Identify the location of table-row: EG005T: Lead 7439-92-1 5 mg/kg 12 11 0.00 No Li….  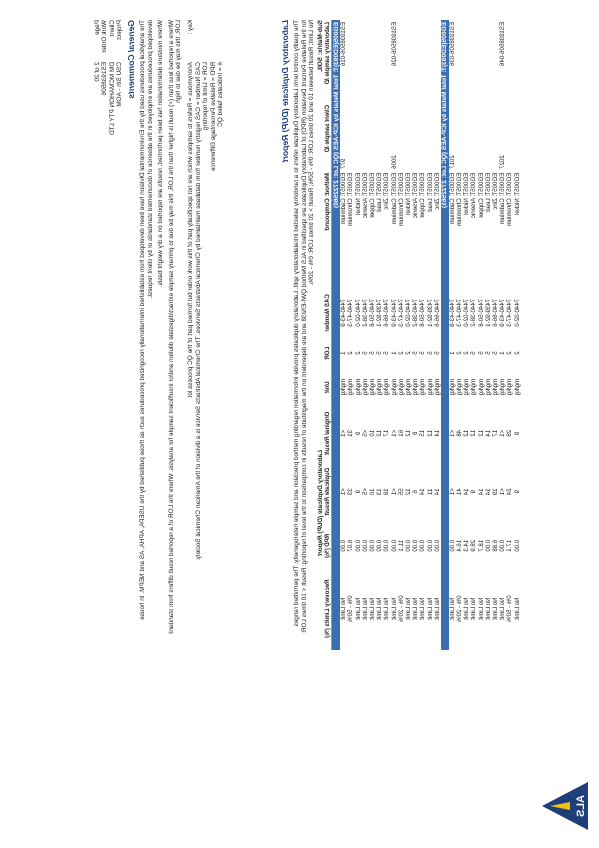
(430, 335).